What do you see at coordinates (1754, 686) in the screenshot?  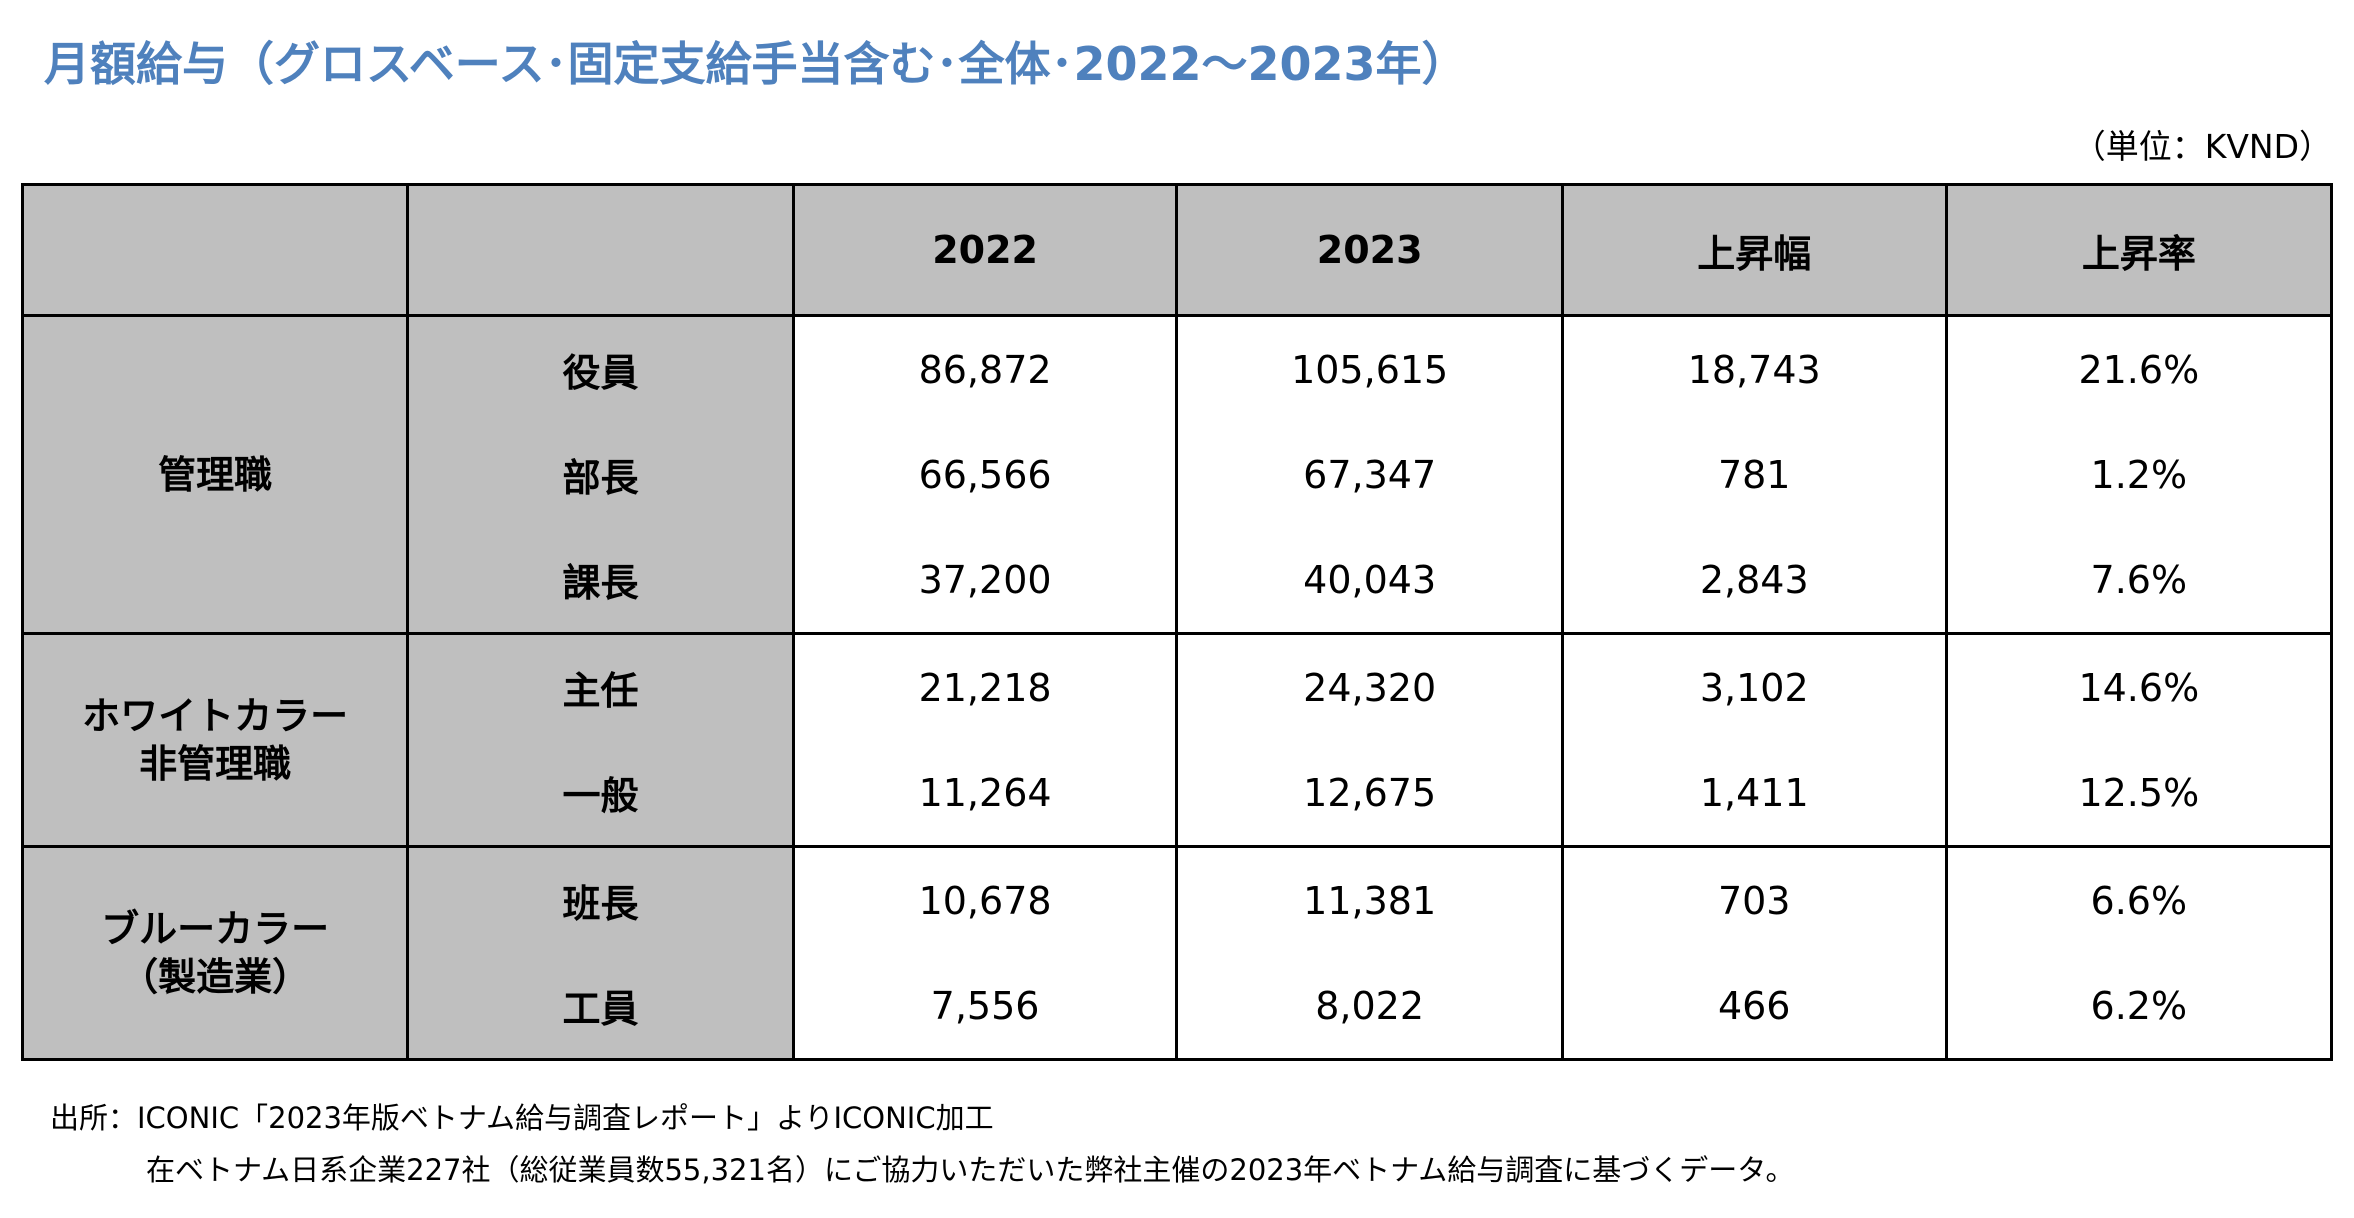 I see `value-increase: 3,102` at bounding box center [1754, 686].